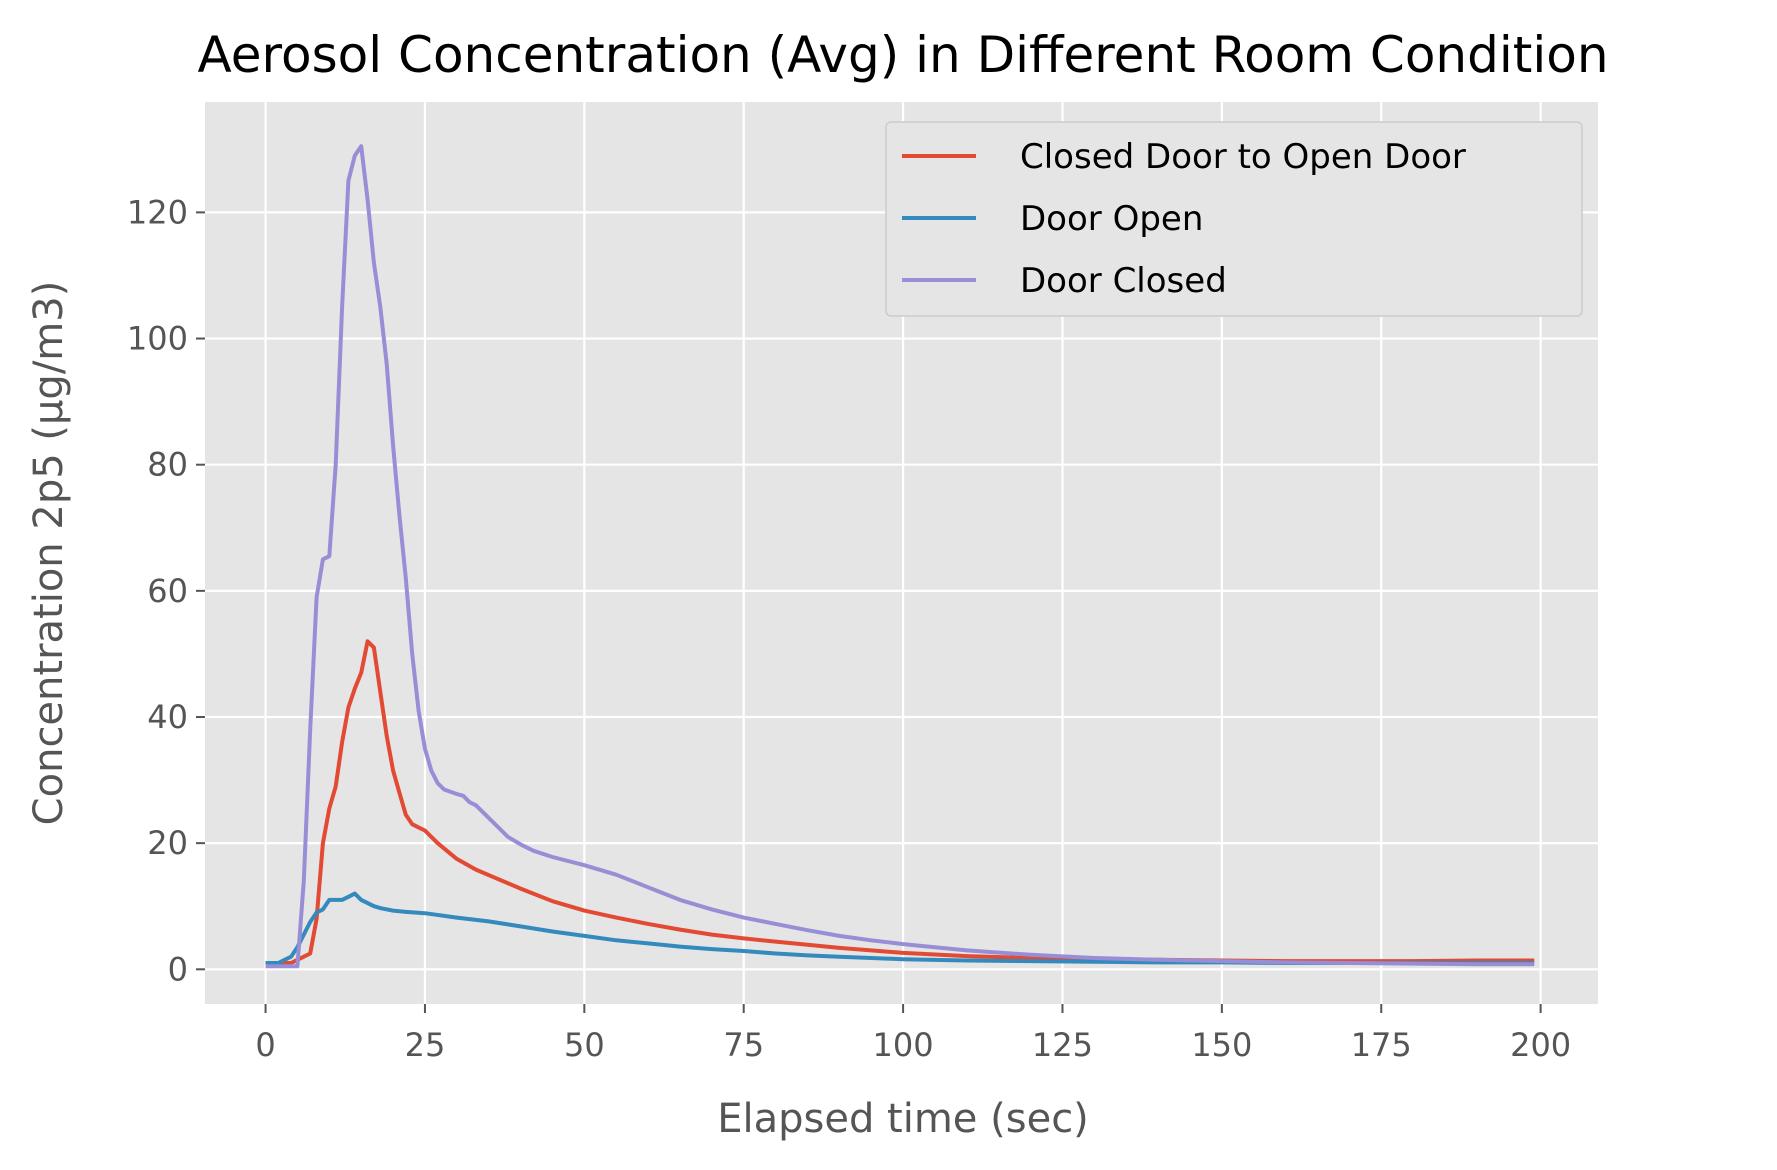 The width and height of the screenshot is (1777, 1170). I want to click on y-axis-label: Concentration 2p5 (µg/m3), so click(49, 553).